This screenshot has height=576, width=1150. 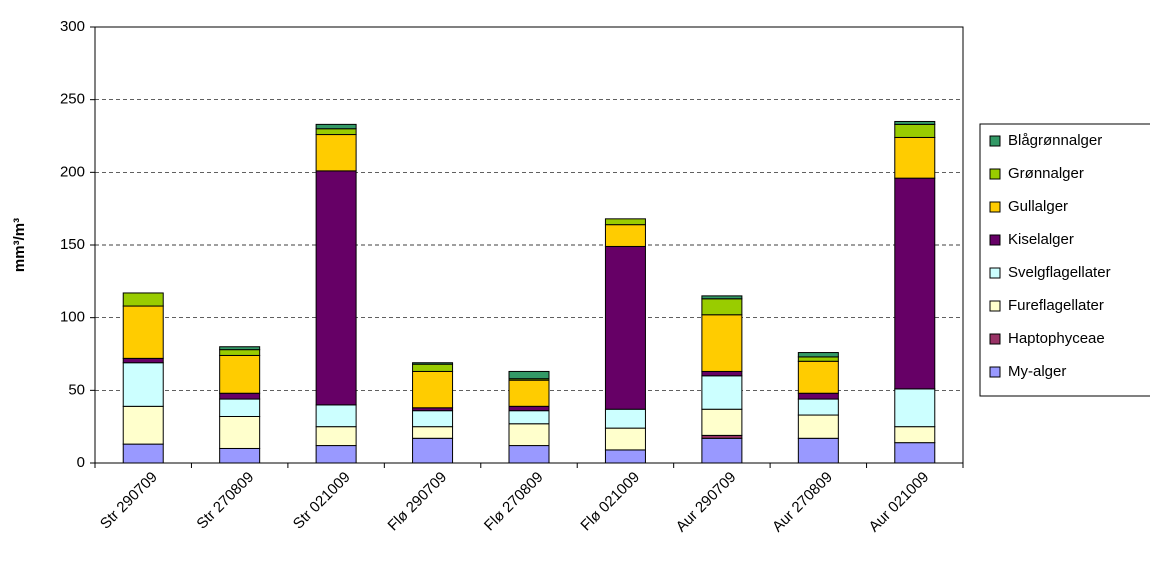 I want to click on x-tick-label: Str 290709, so click(x=129, y=501).